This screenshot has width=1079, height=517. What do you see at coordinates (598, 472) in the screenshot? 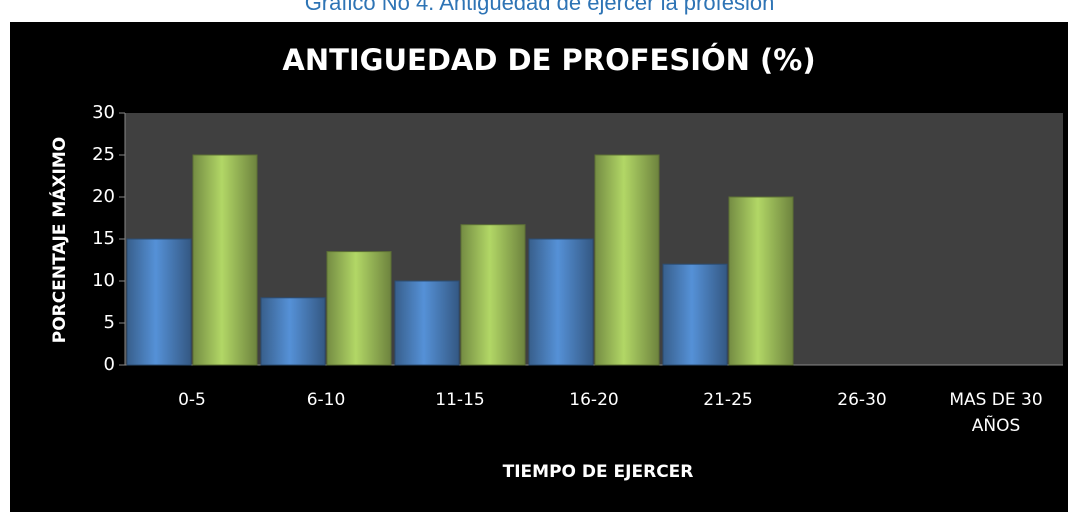
I see `x-axis-label: TIEMPO DE EJERCER` at bounding box center [598, 472].